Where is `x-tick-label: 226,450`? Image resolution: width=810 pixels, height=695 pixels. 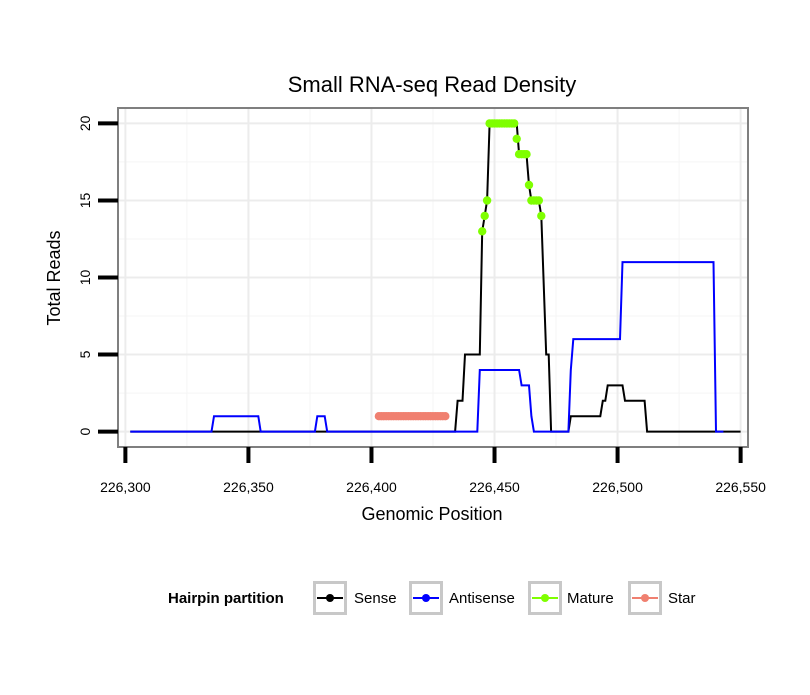
x-tick-label: 226,450 is located at coordinates (494, 487).